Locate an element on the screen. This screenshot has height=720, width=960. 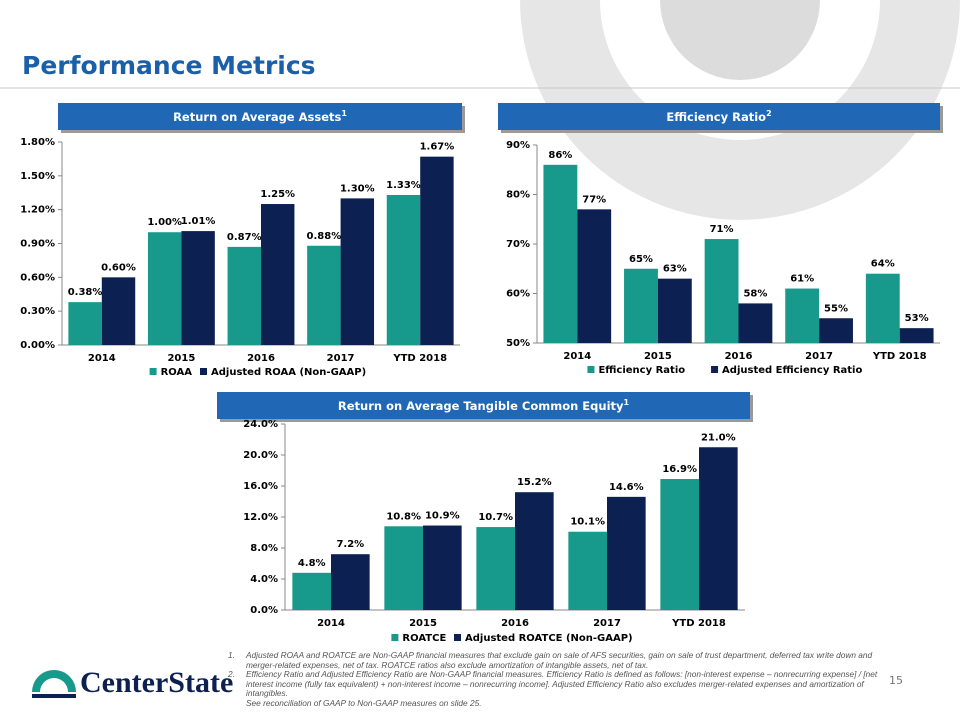
page-number: 15 is located at coordinates (896, 680).